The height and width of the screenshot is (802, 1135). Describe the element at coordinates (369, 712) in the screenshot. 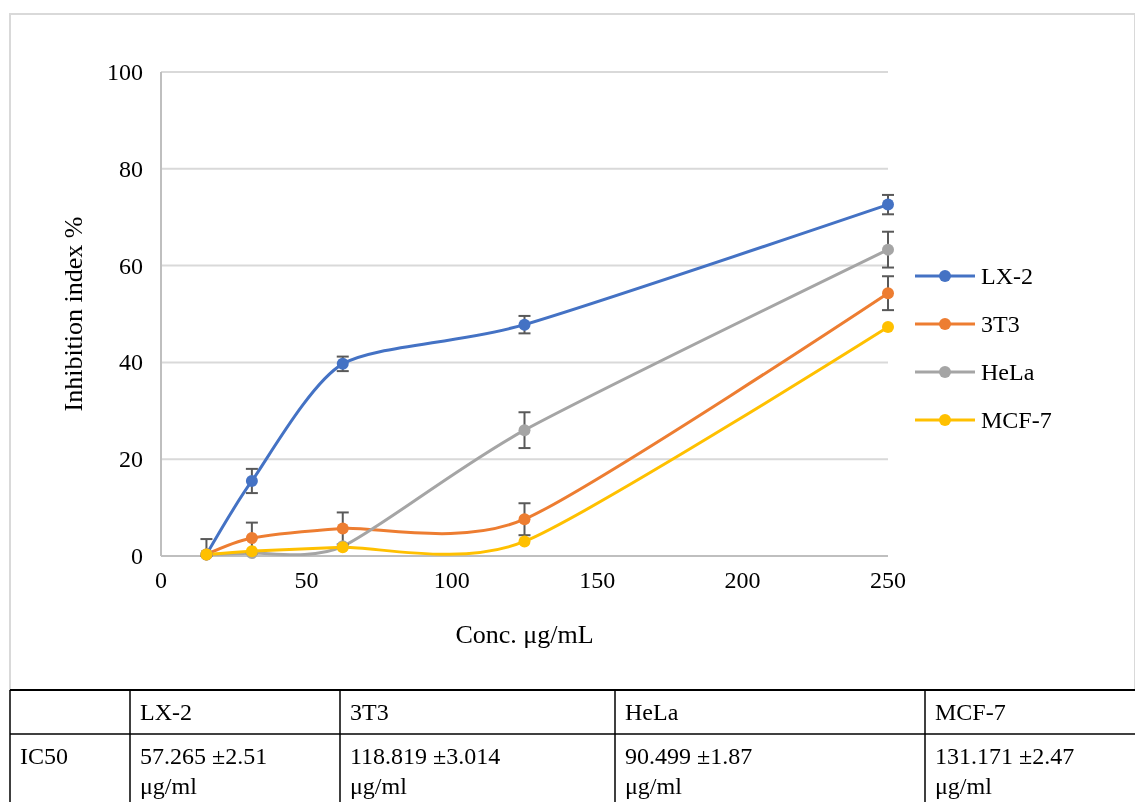

I see `text: 3T3` at that location.